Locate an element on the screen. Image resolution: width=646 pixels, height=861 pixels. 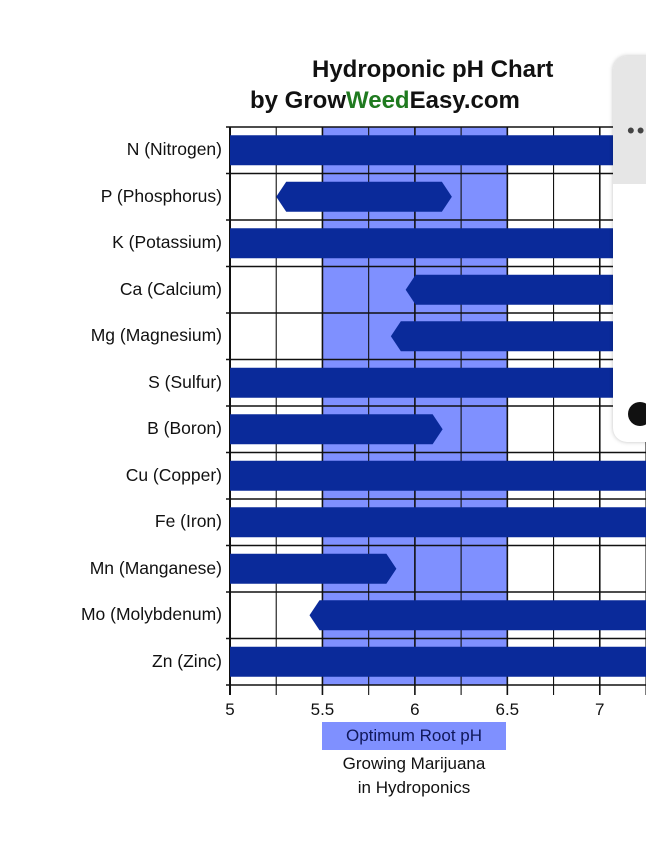
overlay-panel-header is located at coordinates (629, 120).